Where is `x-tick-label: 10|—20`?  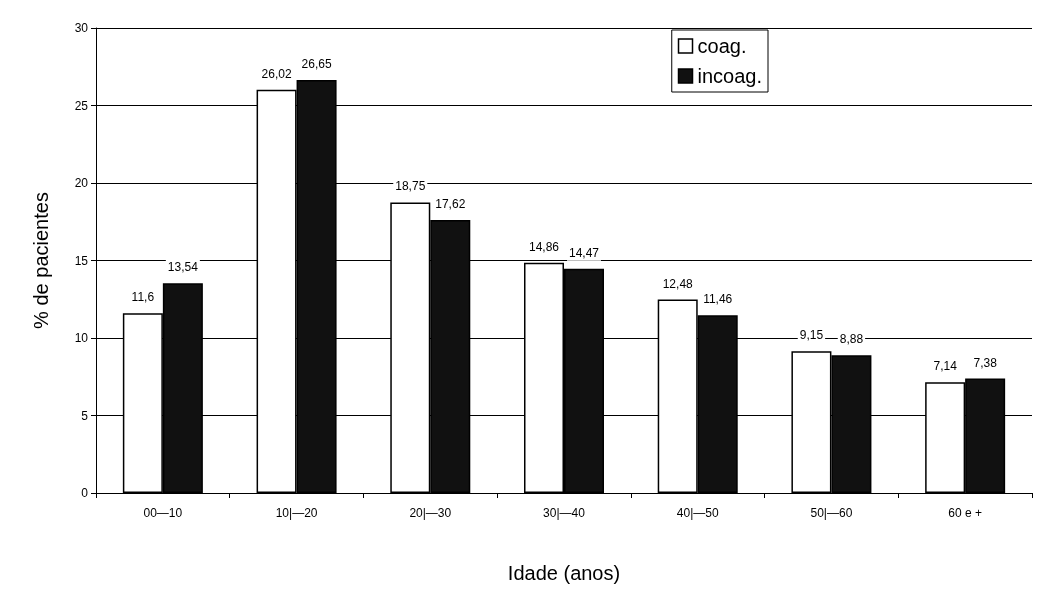
x-tick-label: 10|—20 is located at coordinates (296, 513).